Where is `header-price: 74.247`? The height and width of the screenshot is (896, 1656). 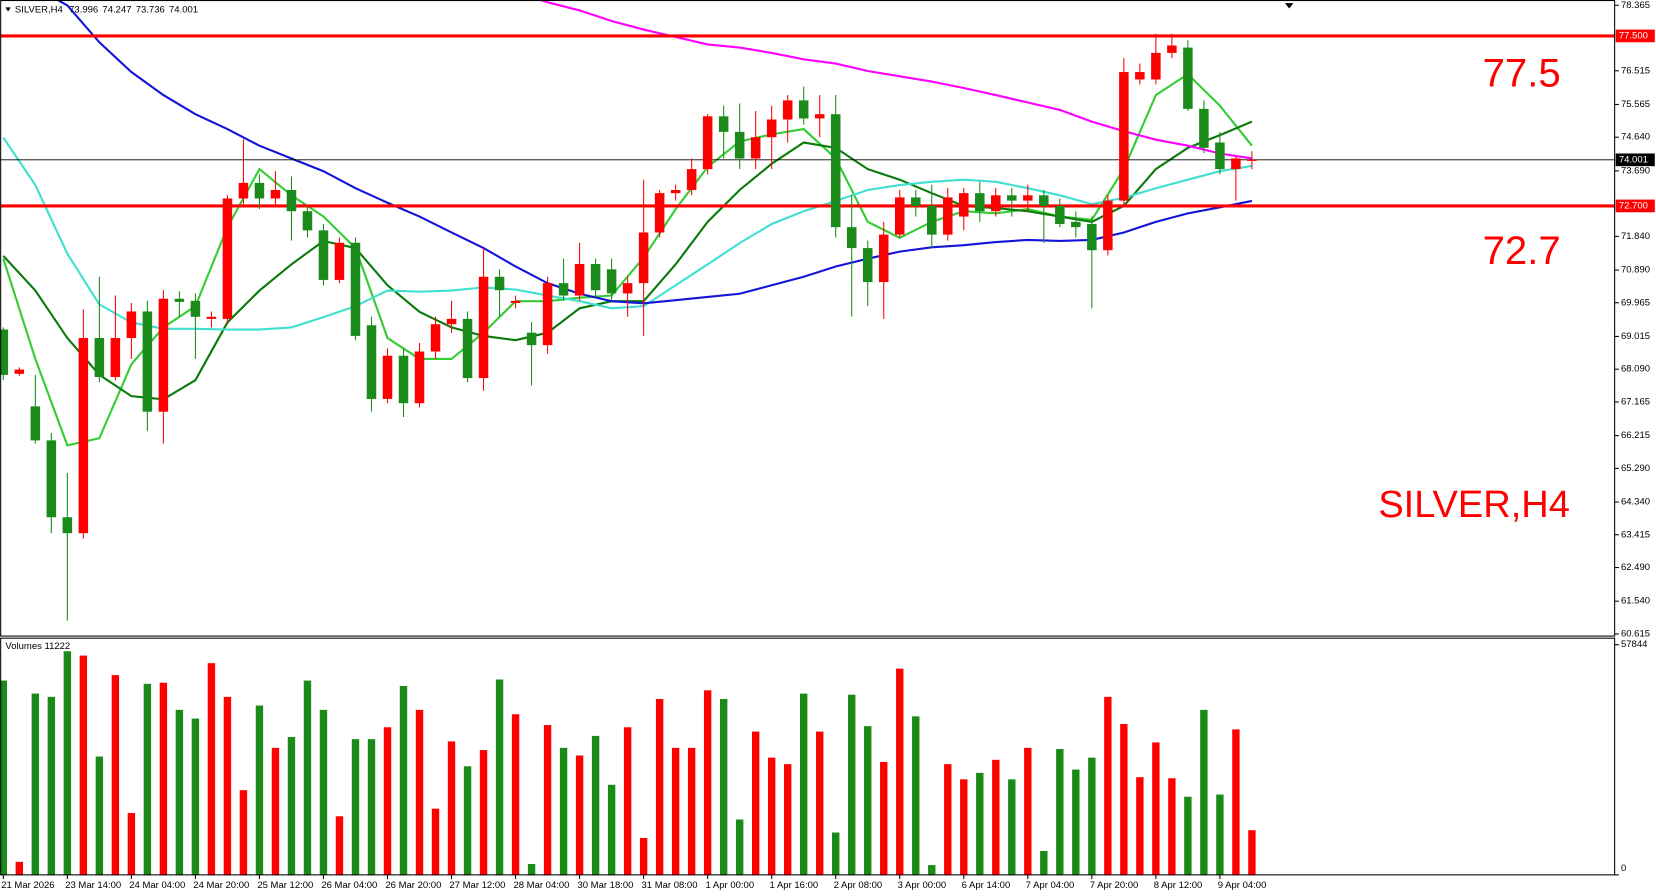 header-price: 74.247 is located at coordinates (116, 9).